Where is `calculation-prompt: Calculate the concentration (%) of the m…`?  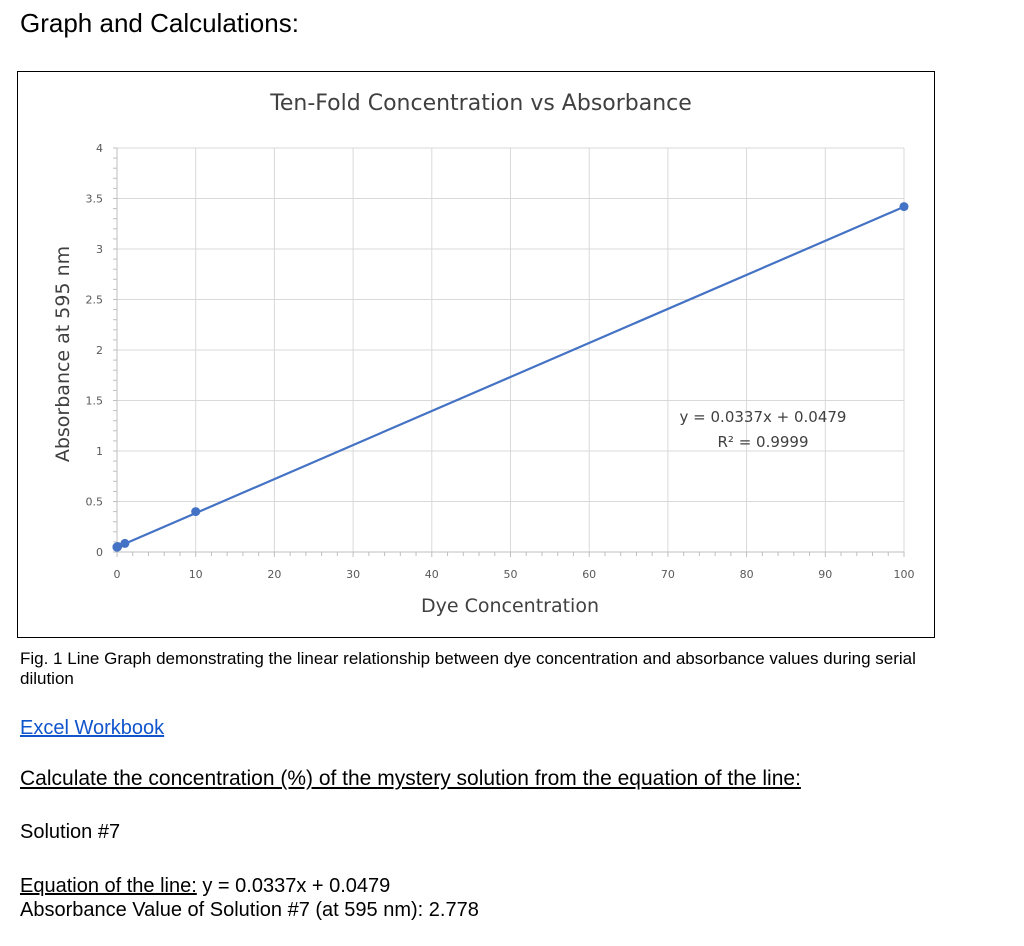
calculation-prompt: Calculate the concentration (%) of the m… is located at coordinates (410, 778).